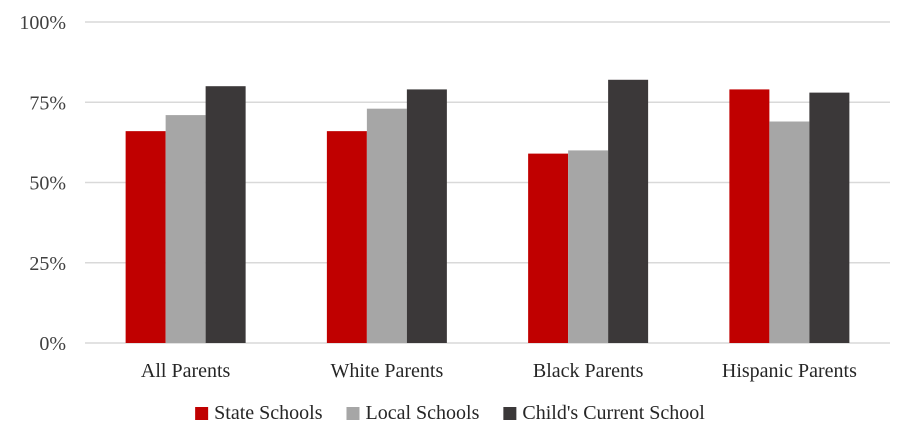 This screenshot has height=432, width=900. What do you see at coordinates (588, 371) in the screenshot?
I see `x-tick-label: Black Parents` at bounding box center [588, 371].